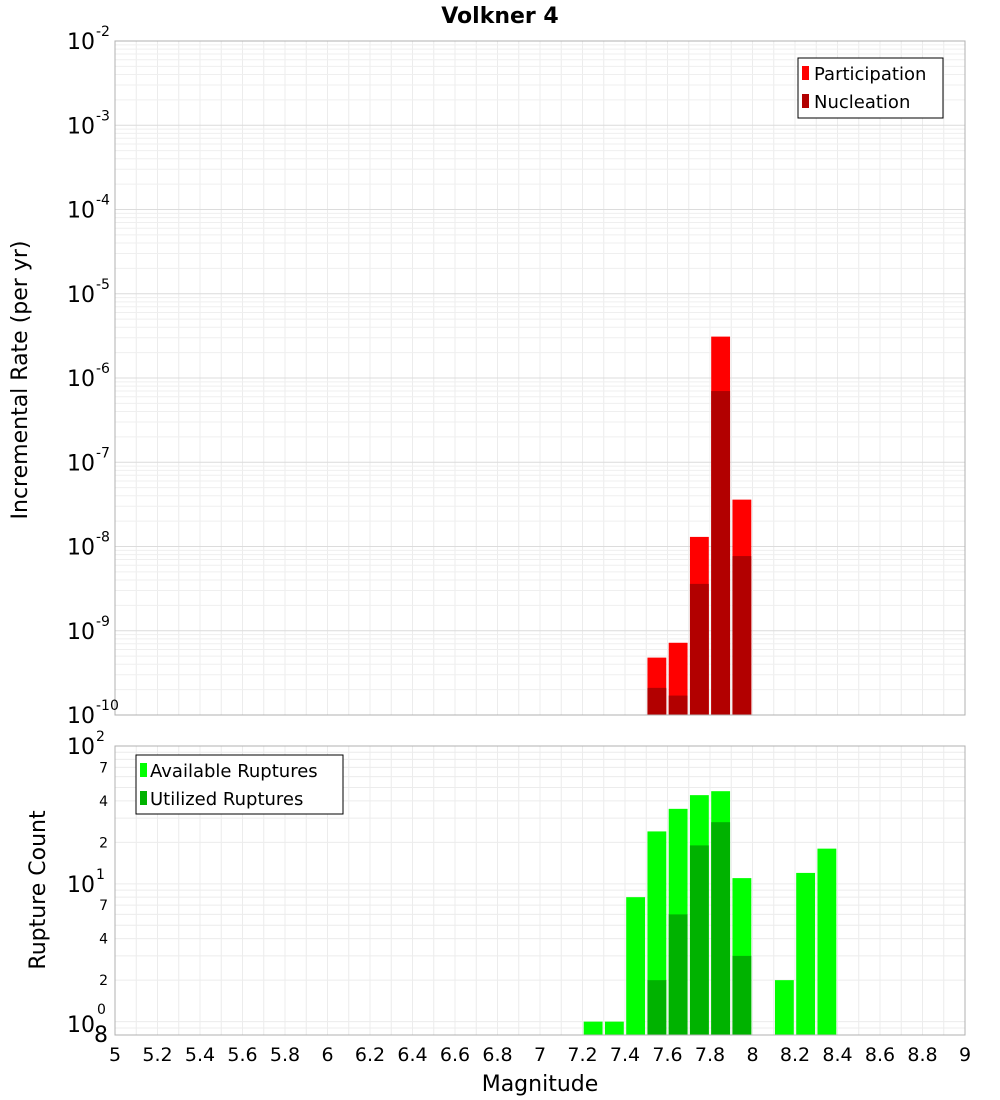 The height and width of the screenshot is (1100, 1000). Describe the element at coordinates (101, 1035) in the screenshot. I see `y-minor-tick-label: 8` at that location.